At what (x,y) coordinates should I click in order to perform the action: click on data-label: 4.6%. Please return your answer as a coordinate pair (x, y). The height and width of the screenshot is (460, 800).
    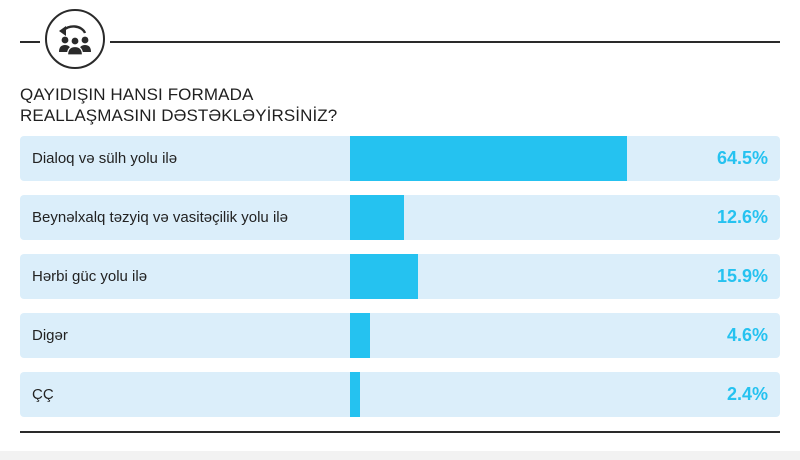
    Looking at the image, I should click on (747, 335).